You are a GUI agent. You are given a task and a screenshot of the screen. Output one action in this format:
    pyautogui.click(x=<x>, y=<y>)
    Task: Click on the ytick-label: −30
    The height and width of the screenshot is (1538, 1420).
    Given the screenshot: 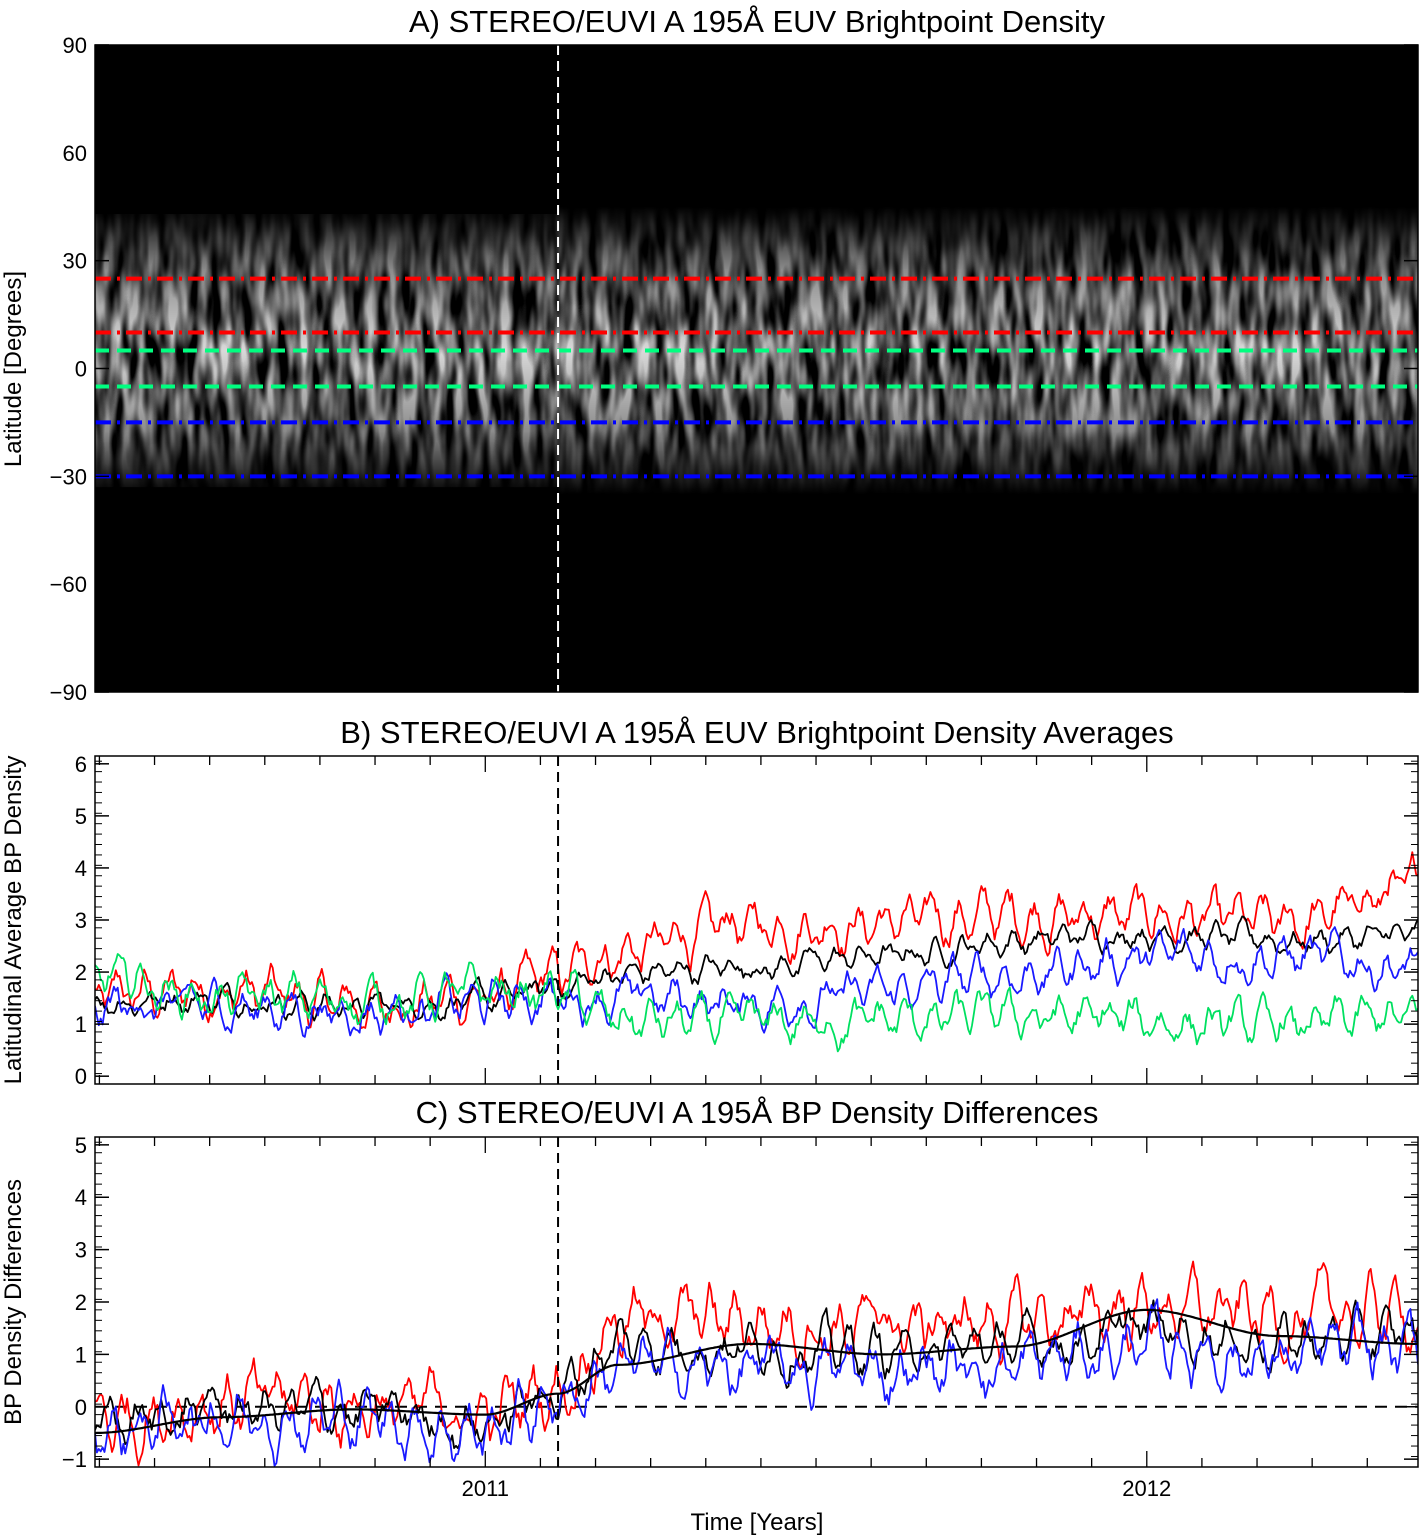 What is the action you would take?
    pyautogui.click(x=68, y=476)
    